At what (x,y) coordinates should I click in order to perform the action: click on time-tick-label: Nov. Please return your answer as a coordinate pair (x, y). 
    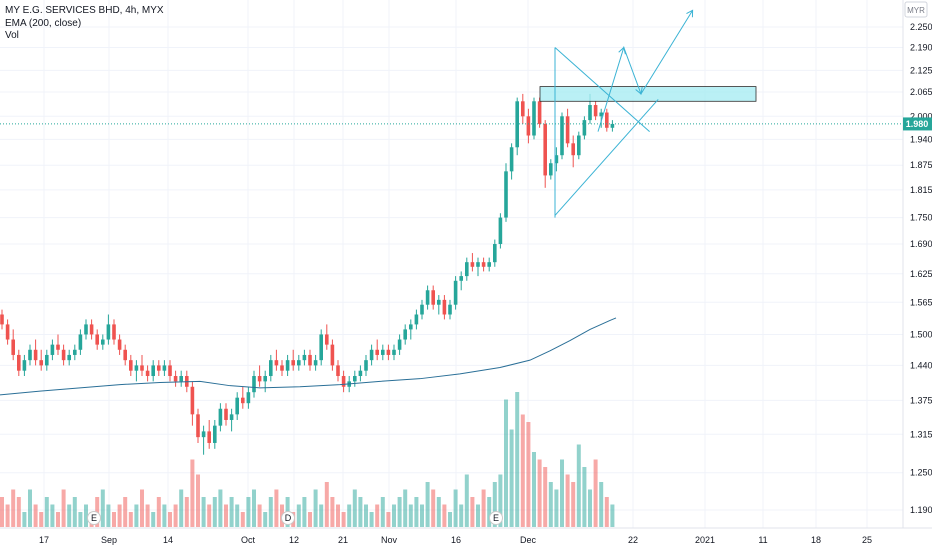
    Looking at the image, I should click on (389, 540).